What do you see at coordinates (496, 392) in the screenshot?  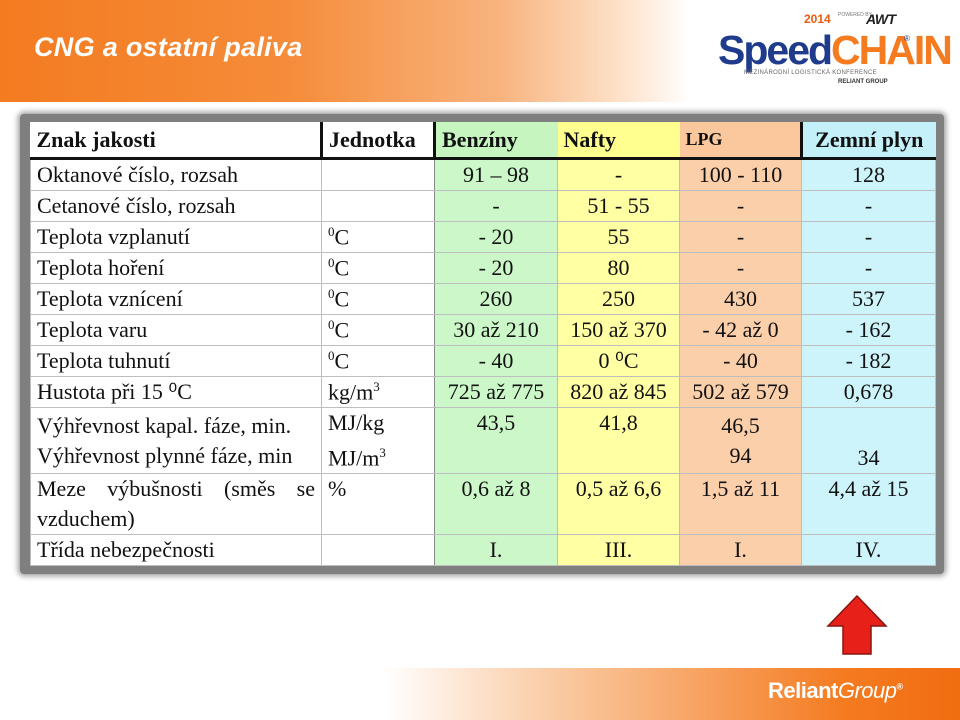 I see `cell-benziny: 725 až 775` at bounding box center [496, 392].